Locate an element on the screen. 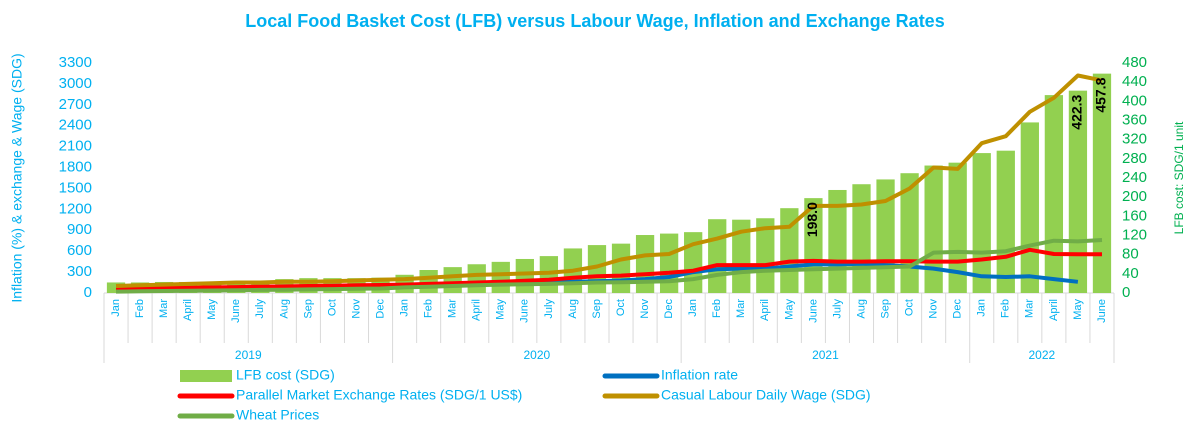 This screenshot has width=1190, height=426. group-label: 2022 is located at coordinates (1042, 355).